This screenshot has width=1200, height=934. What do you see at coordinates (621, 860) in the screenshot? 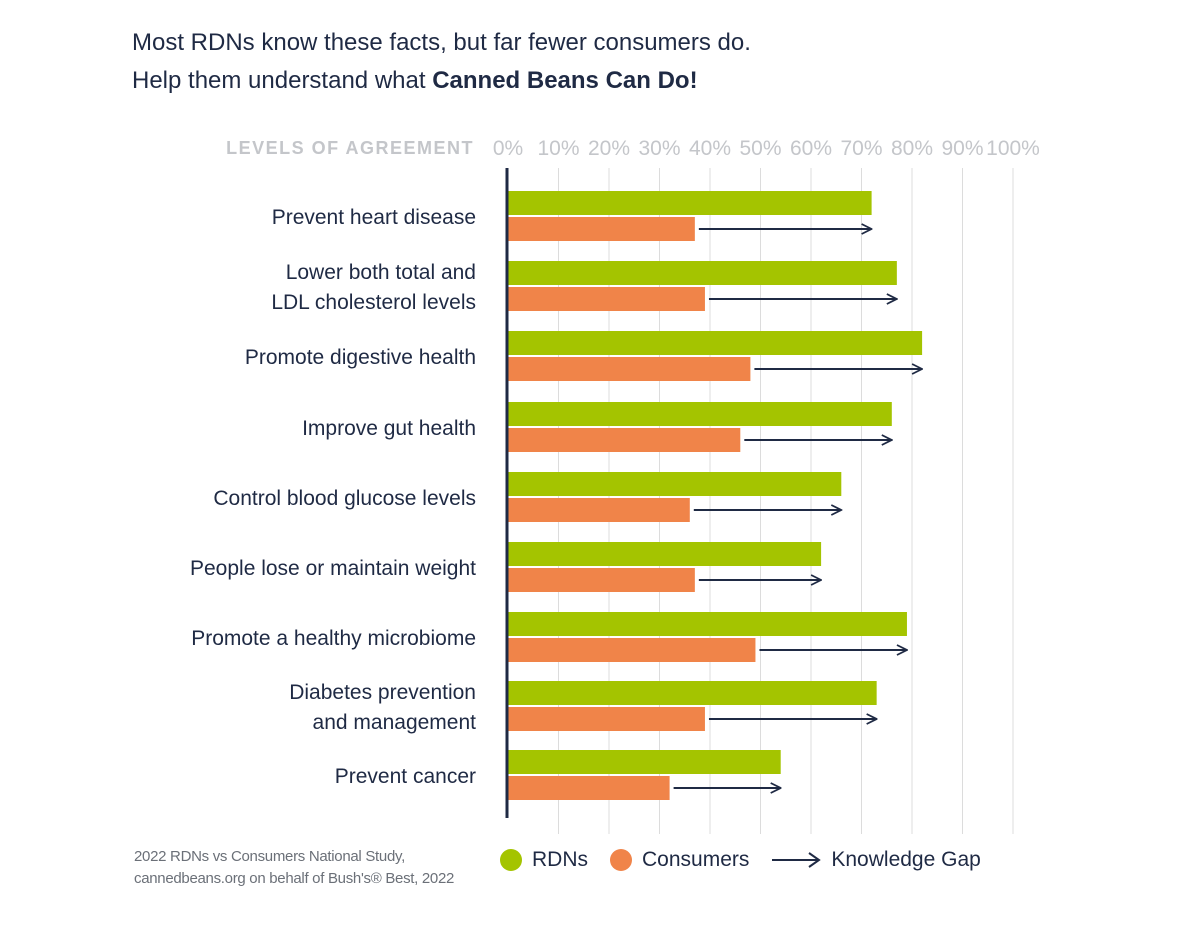
I see `consumers-swatch` at bounding box center [621, 860].